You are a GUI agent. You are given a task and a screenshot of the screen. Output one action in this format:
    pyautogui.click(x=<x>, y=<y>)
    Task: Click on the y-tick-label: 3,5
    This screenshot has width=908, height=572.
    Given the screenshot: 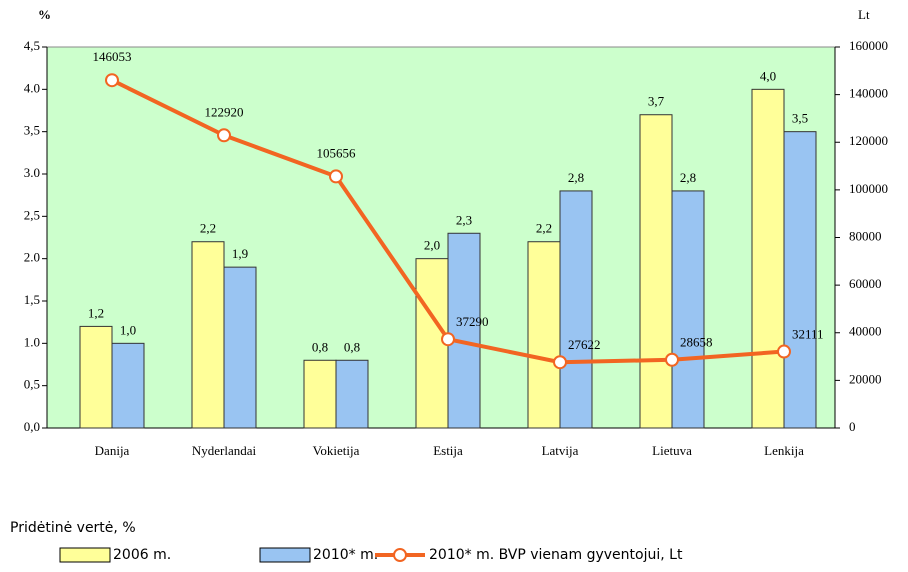 What is the action you would take?
    pyautogui.click(x=32, y=130)
    